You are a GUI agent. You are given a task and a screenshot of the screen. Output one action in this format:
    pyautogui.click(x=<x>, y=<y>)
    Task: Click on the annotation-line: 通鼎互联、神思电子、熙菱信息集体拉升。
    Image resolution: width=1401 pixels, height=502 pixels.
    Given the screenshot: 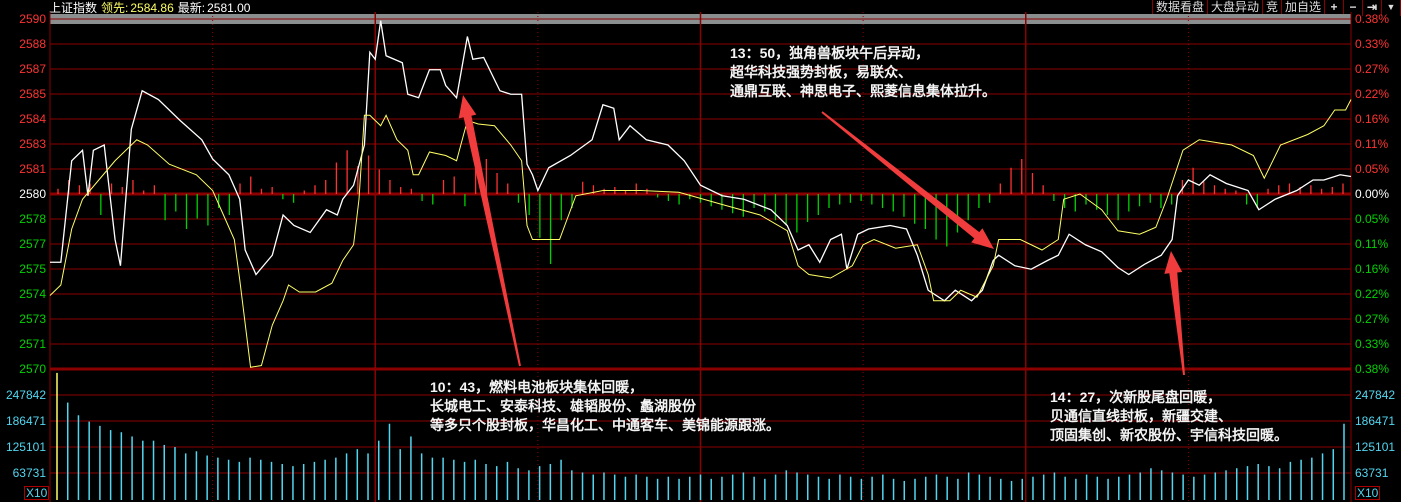 What is the action you would take?
    pyautogui.click(x=863, y=91)
    